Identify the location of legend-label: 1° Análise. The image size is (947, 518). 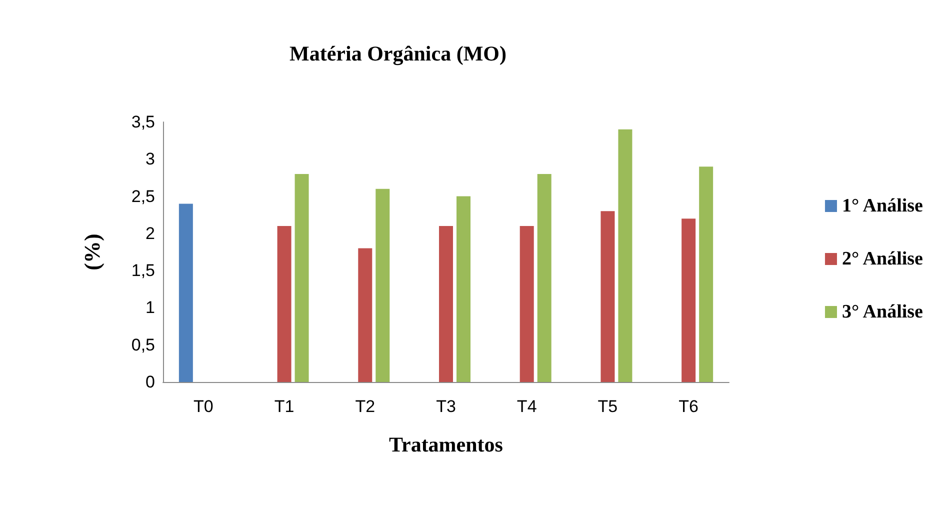
(882, 206).